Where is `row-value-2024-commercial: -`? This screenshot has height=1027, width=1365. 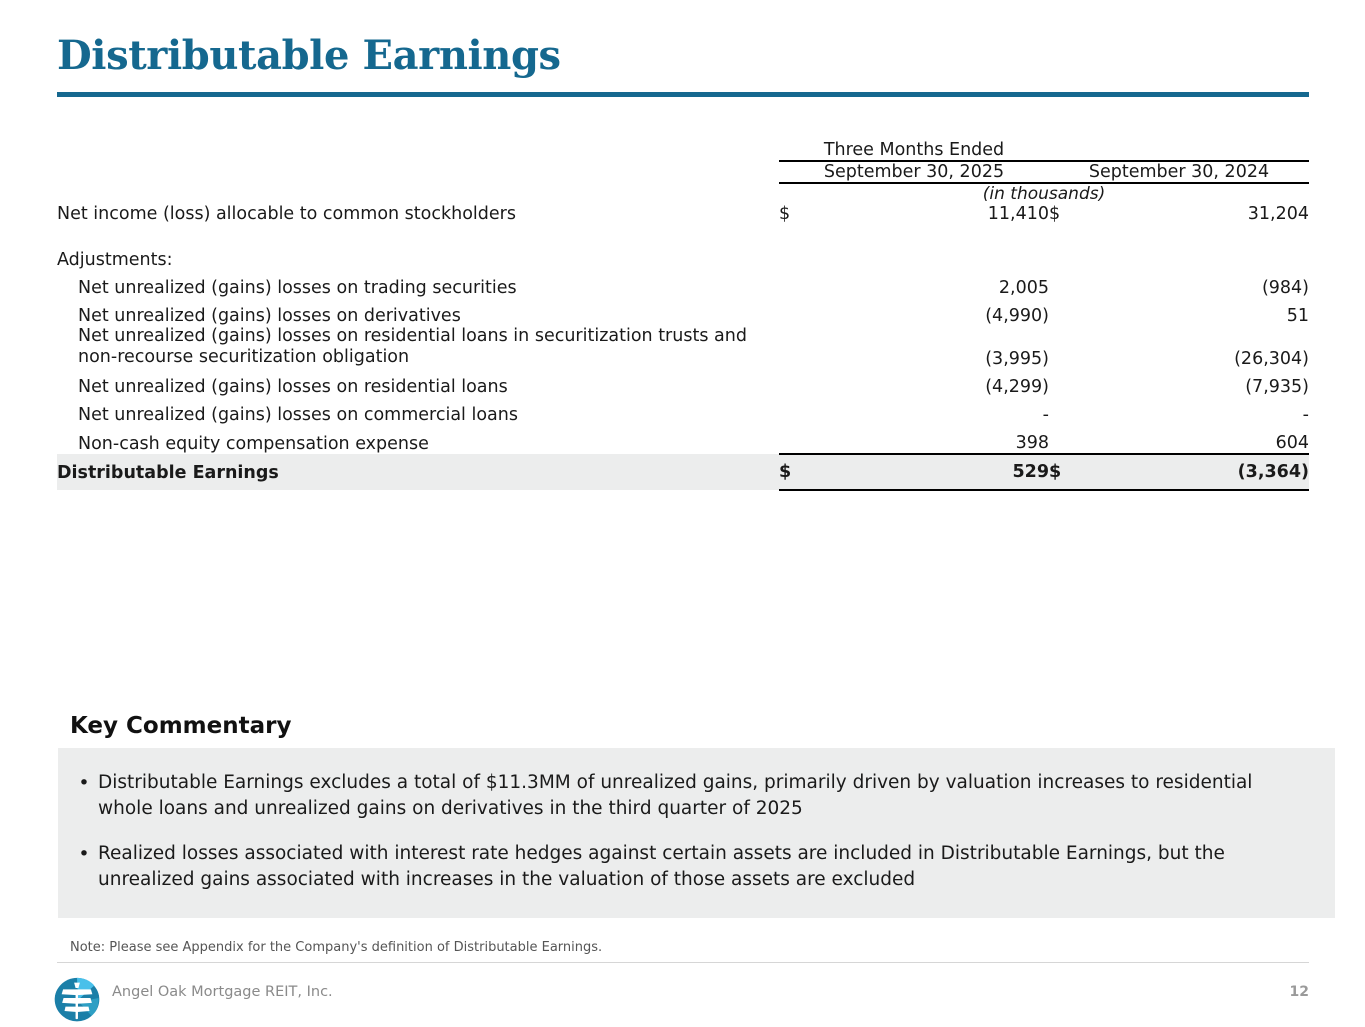
row-value-2024-commercial: - is located at coordinates (1305, 414).